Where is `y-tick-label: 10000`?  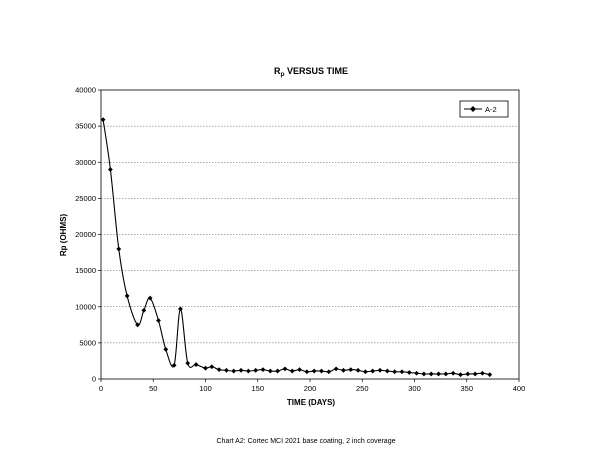 y-tick-label: 10000 is located at coordinates (85, 306).